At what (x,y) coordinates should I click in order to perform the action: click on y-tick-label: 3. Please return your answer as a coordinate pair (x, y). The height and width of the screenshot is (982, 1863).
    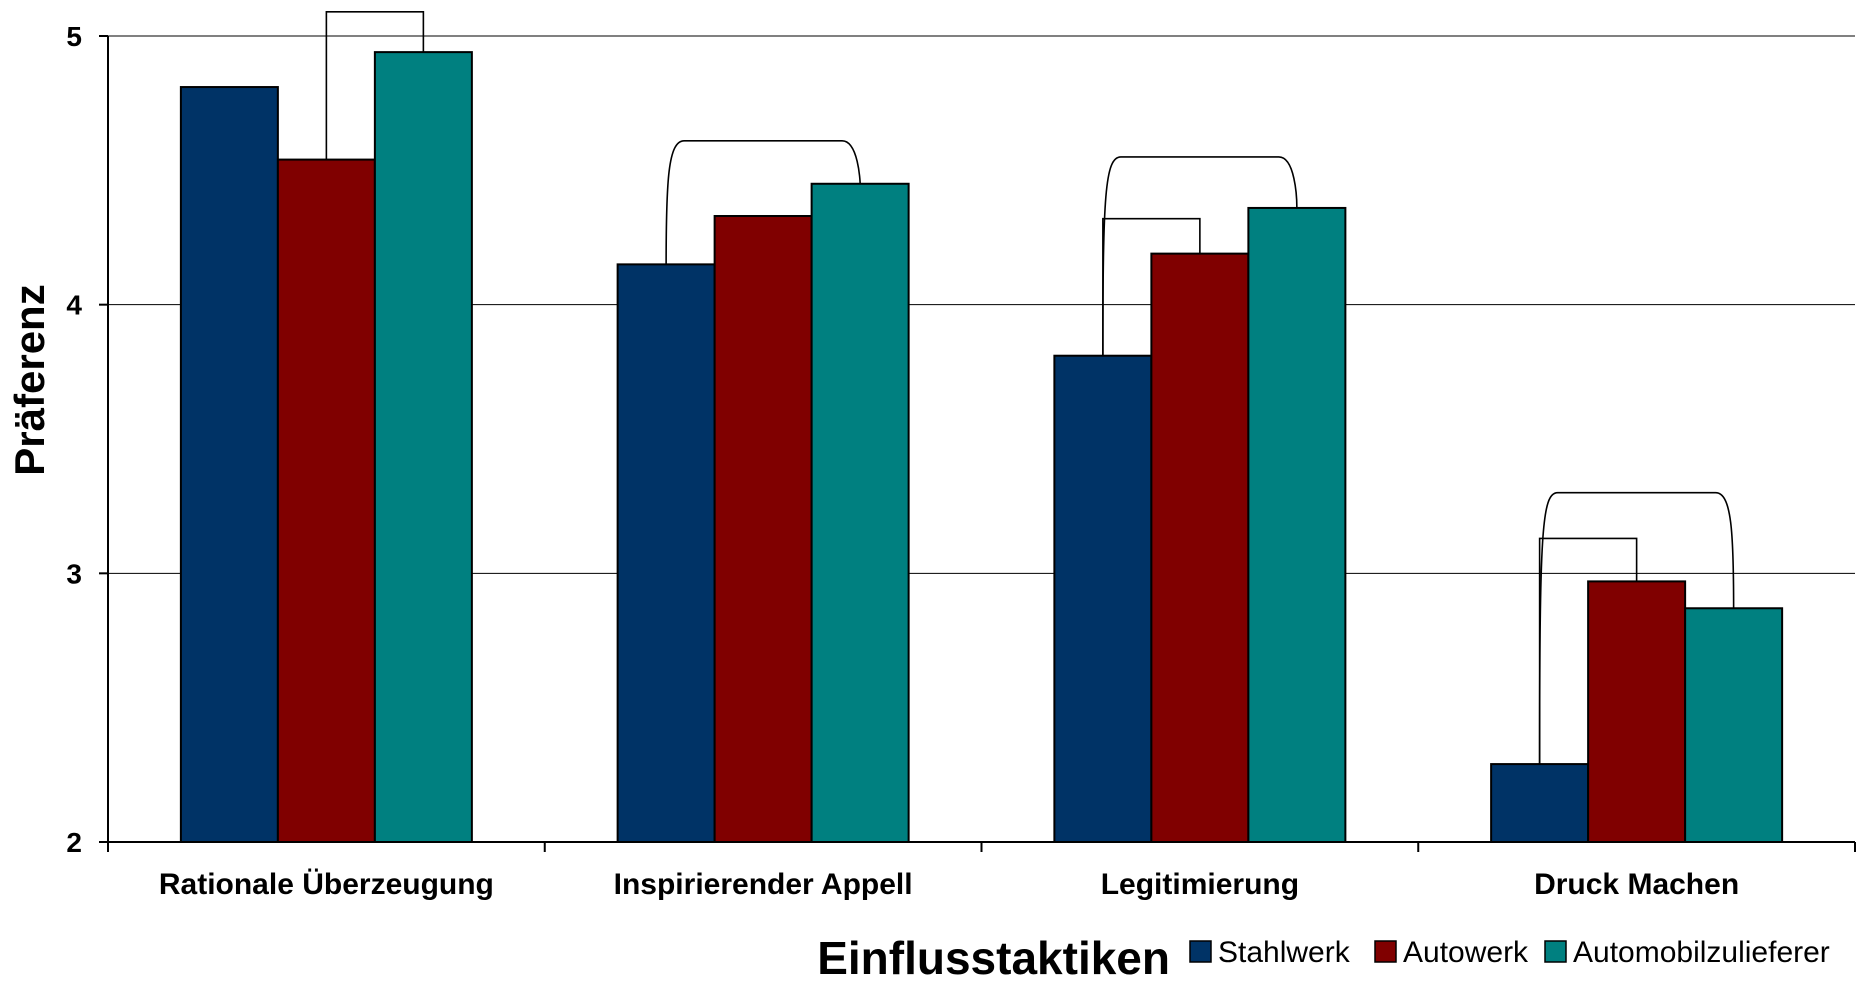
    Looking at the image, I should click on (74, 573).